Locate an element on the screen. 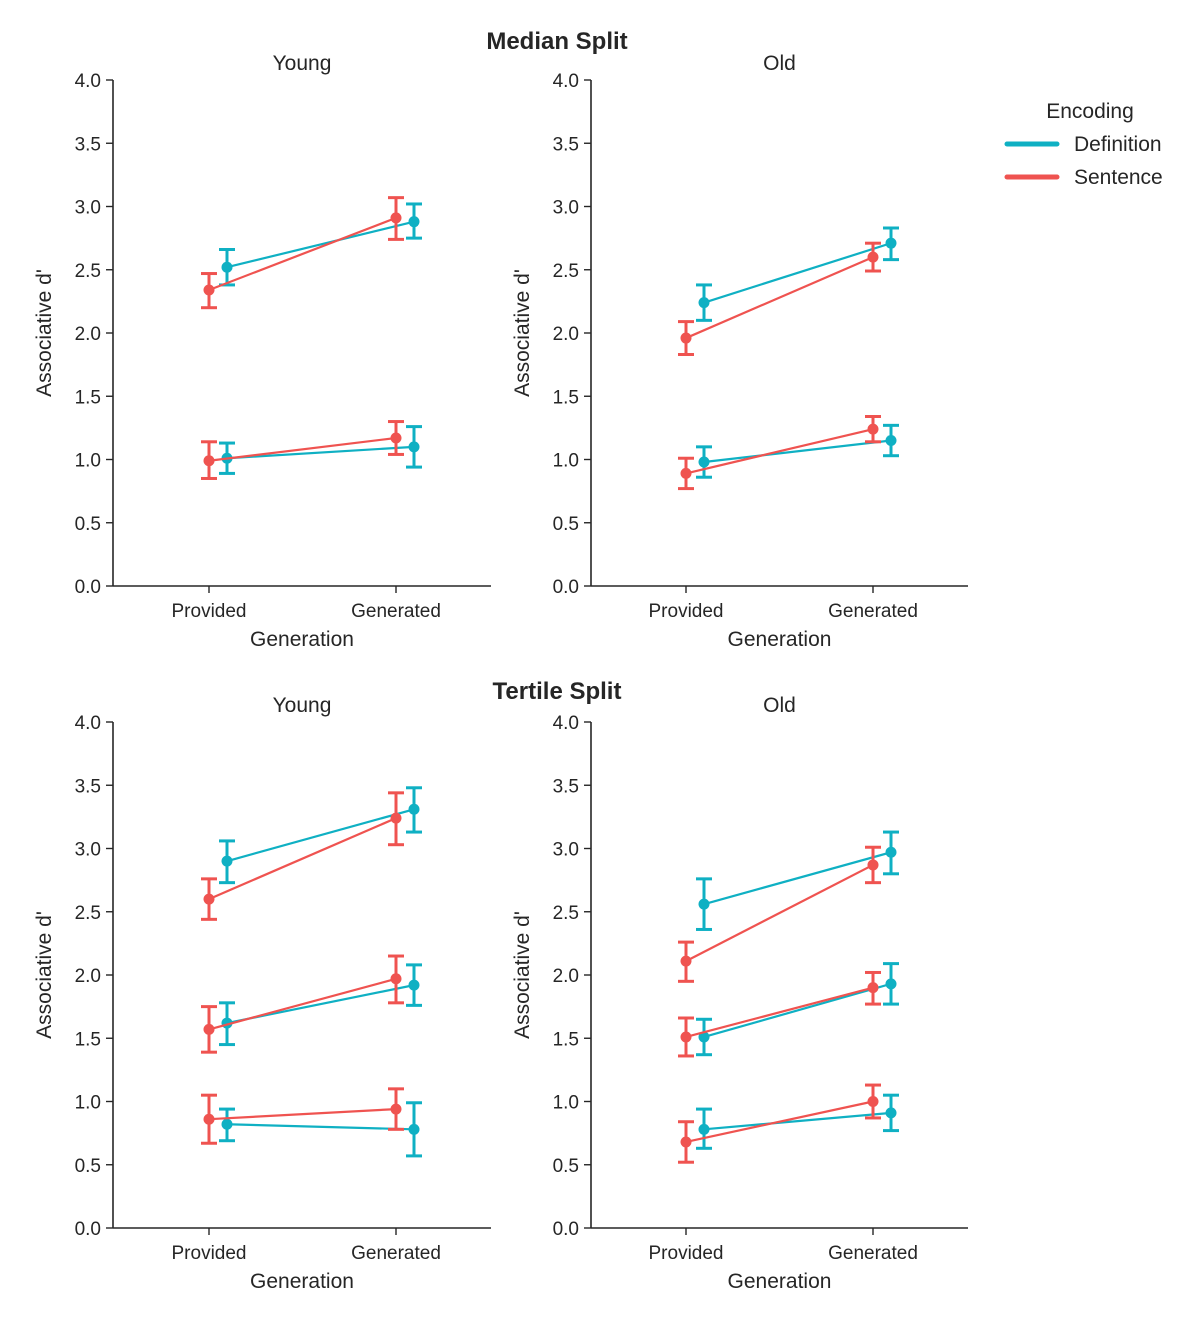 This screenshot has width=1200, height=1321. panel-title: Young is located at coordinates (302, 705).